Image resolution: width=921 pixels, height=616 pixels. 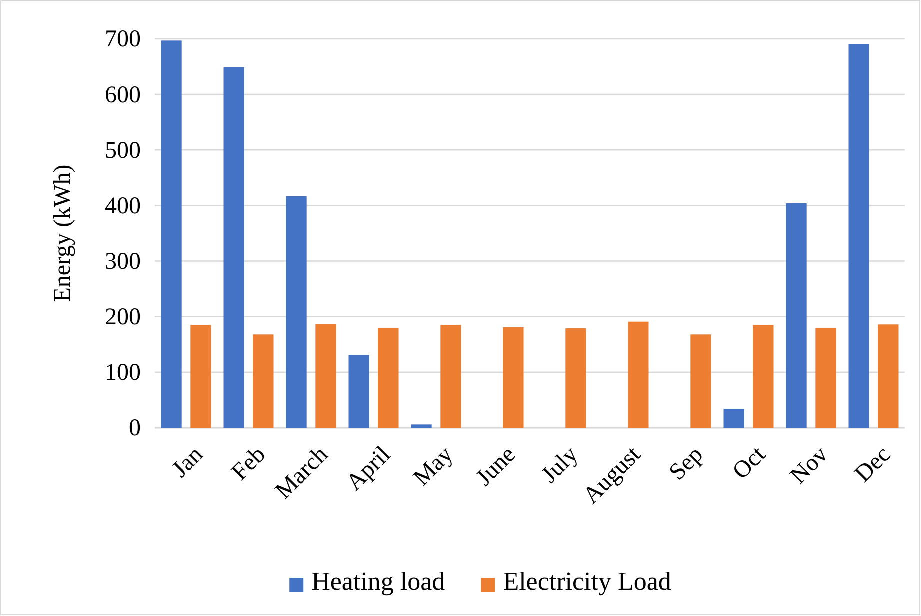 I want to click on x-tick-label: Jan, so click(x=187, y=462).